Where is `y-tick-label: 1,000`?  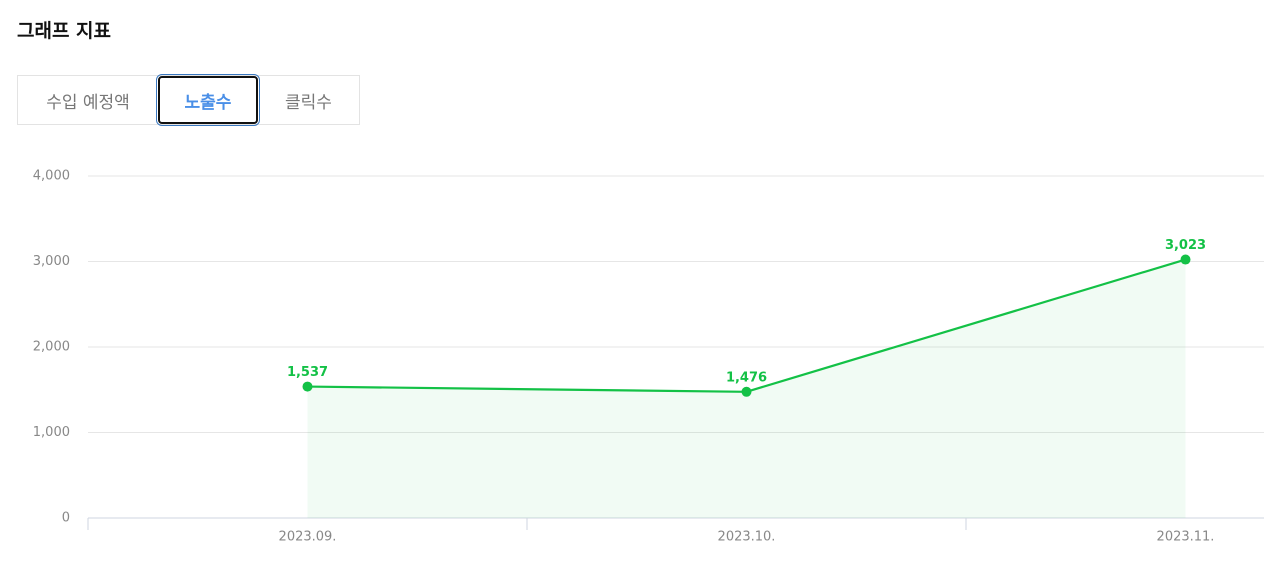
y-tick-label: 1,000 is located at coordinates (51, 432).